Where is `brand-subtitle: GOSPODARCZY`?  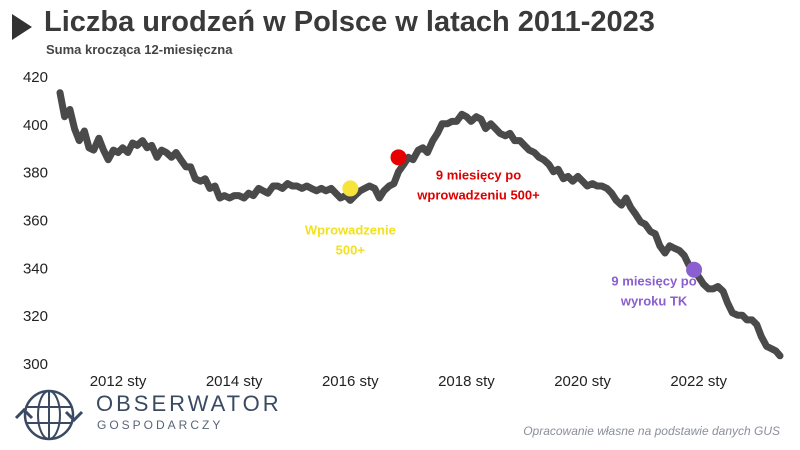
brand-subtitle: GOSPODARCZY is located at coordinates (160, 425).